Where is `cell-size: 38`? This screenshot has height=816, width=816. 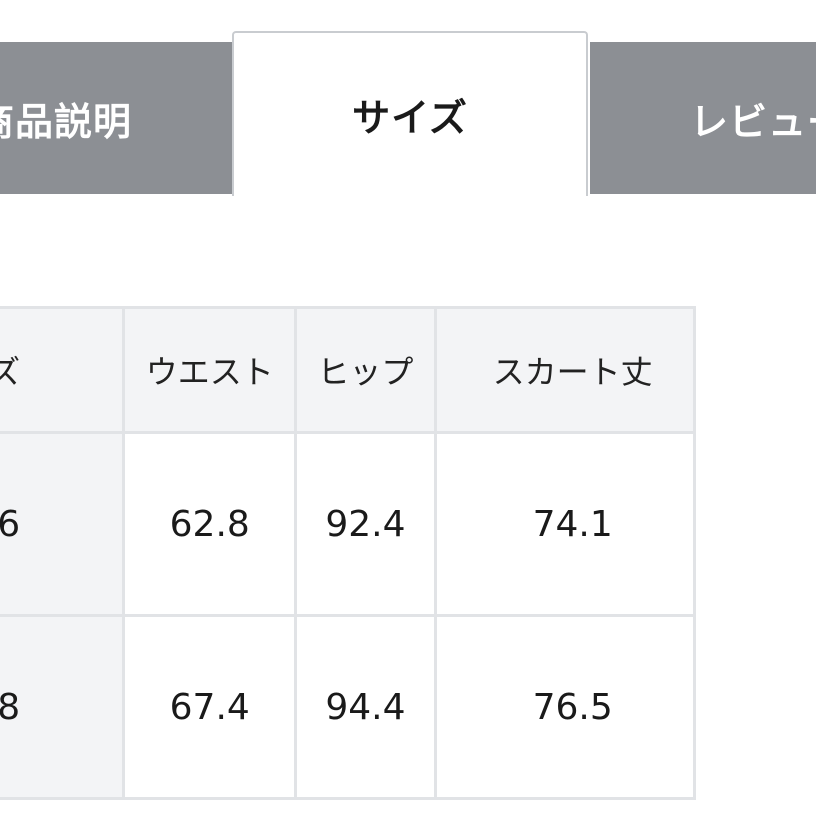
cell-size: 38 is located at coordinates (63, 707).